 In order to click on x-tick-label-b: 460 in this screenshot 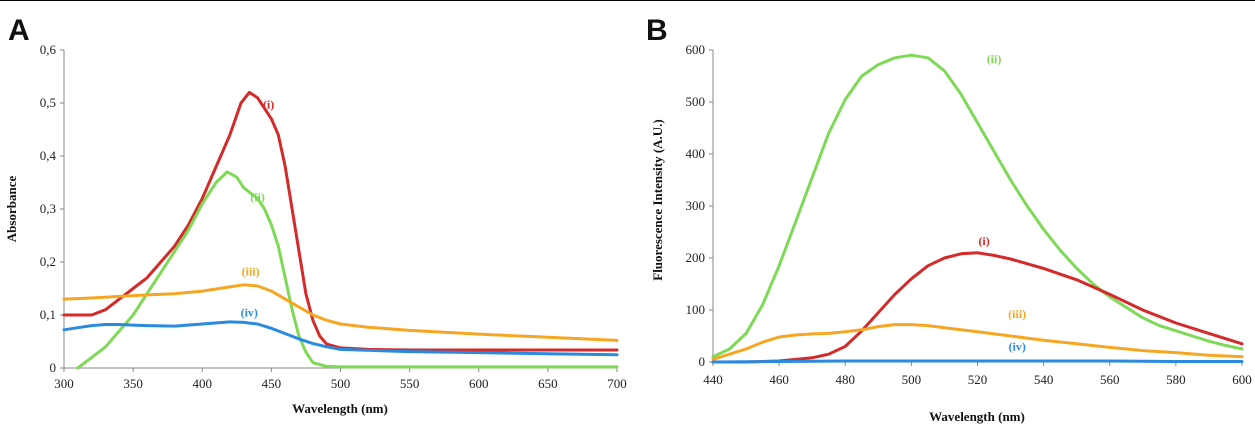, I will do `click(779, 379)`.